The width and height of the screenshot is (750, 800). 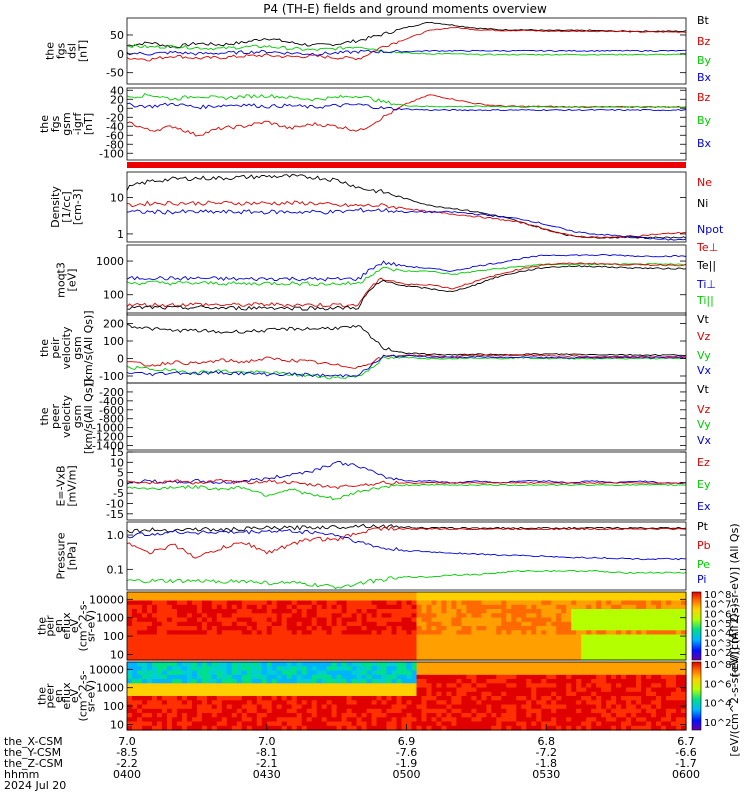 I want to click on y-axis-label-line: [eV], so click(x=72, y=280).